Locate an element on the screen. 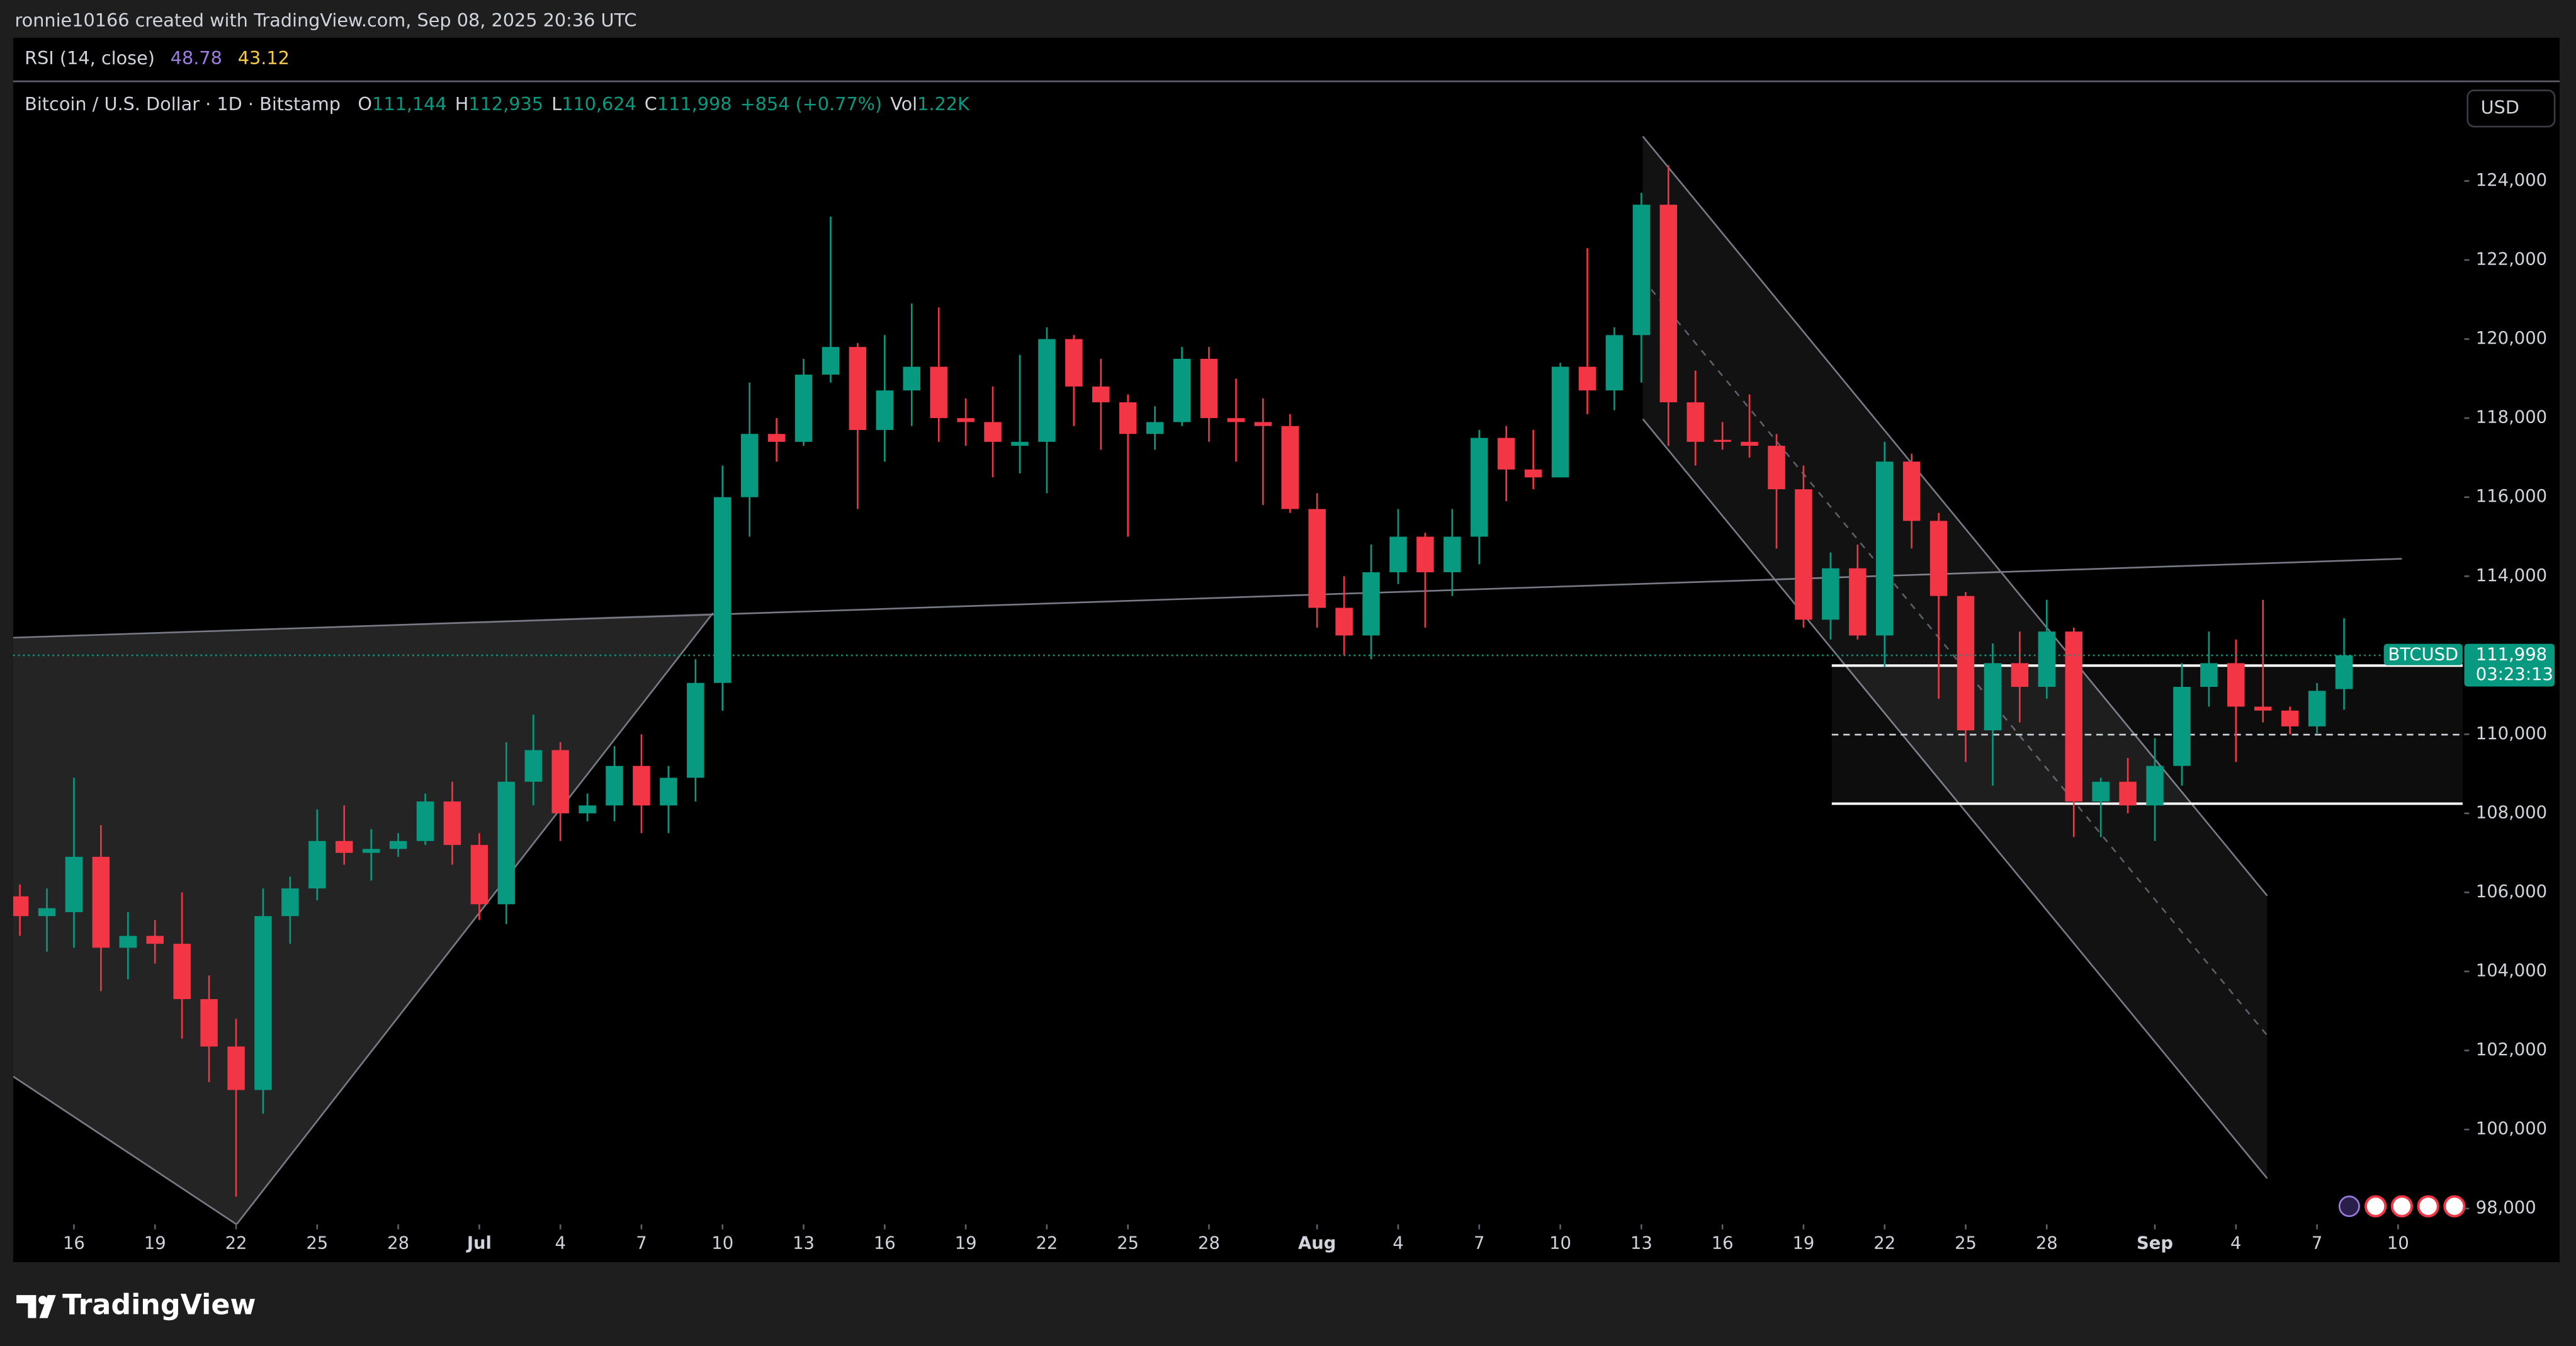  price-tag is located at coordinates (2509, 665).